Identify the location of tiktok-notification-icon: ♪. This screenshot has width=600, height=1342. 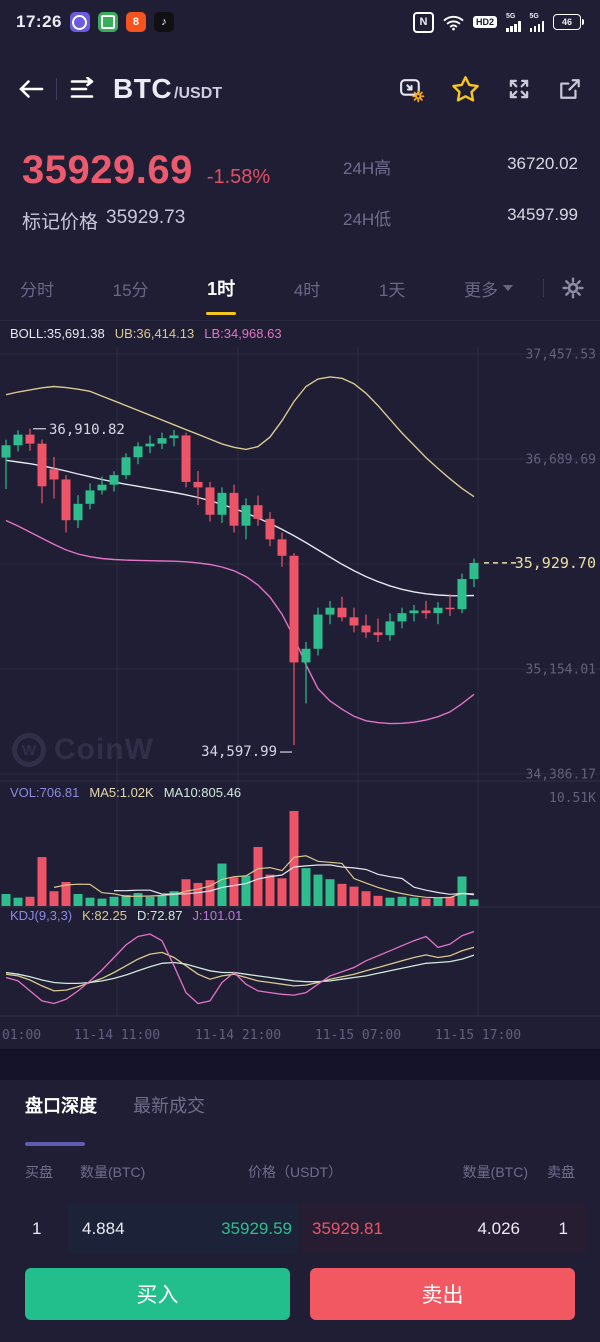
(163, 22).